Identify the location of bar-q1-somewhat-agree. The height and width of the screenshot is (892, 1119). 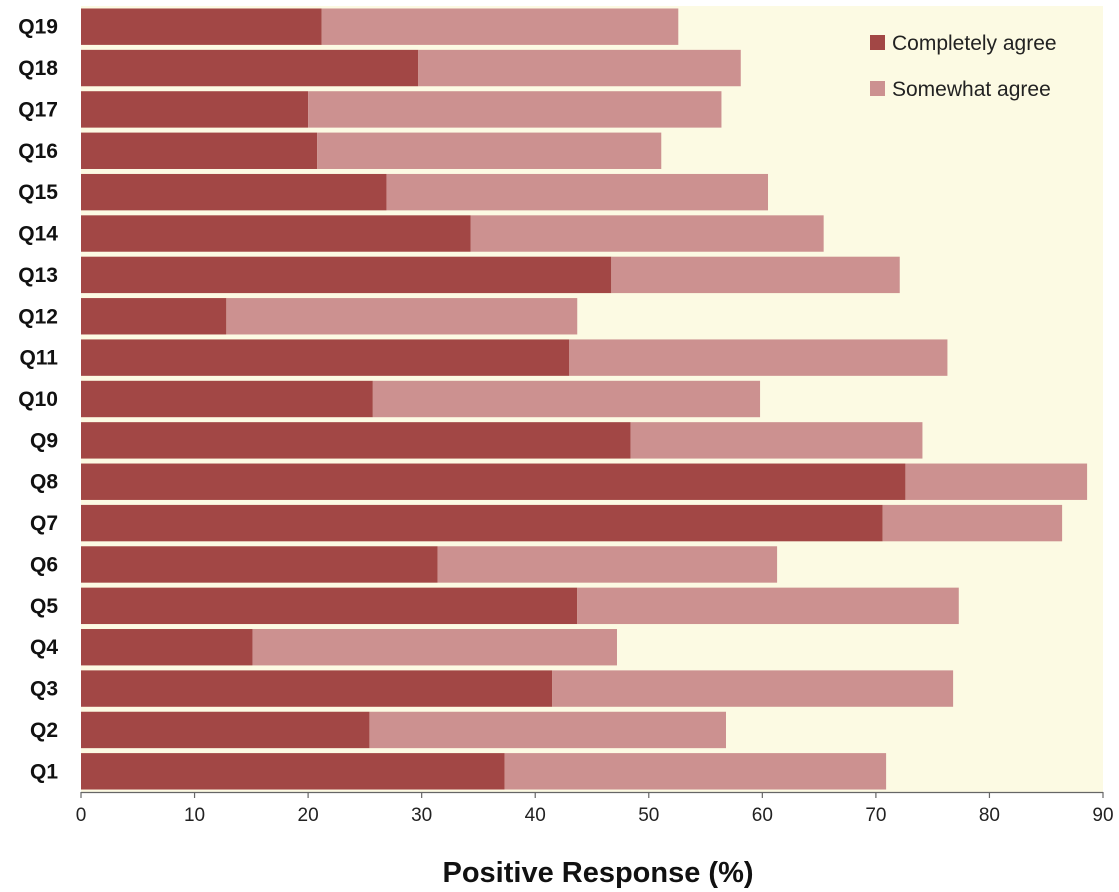
(695, 771).